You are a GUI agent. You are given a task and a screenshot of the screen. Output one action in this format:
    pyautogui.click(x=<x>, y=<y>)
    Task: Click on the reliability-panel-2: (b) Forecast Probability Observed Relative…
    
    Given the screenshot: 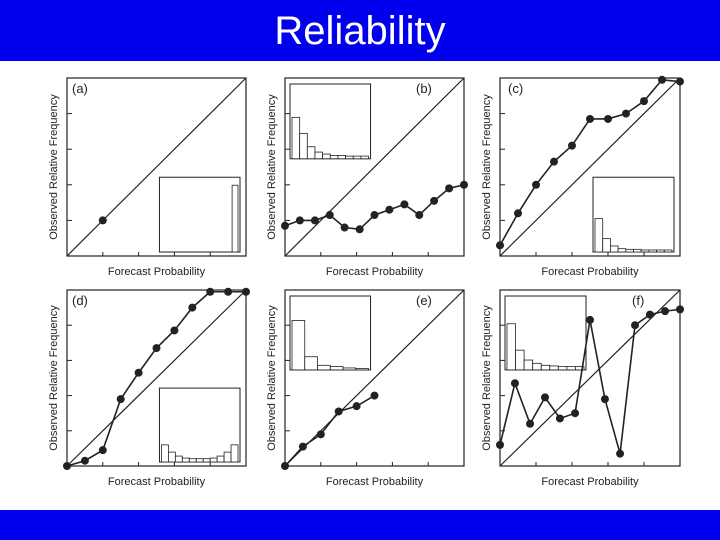 What is the action you would take?
    pyautogui.click(x=367, y=177)
    